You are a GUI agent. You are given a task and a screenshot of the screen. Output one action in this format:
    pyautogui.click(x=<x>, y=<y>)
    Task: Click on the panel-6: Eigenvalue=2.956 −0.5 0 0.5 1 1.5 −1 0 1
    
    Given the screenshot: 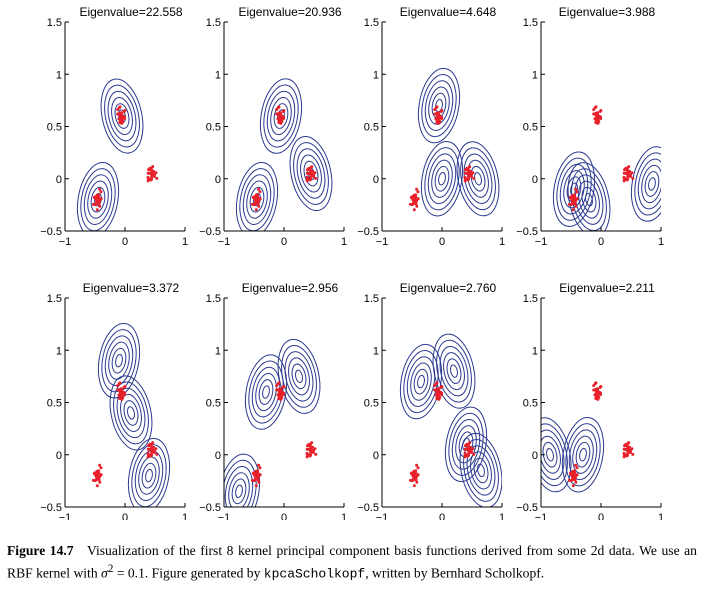 What is the action you would take?
    pyautogui.click(x=273, y=400)
    